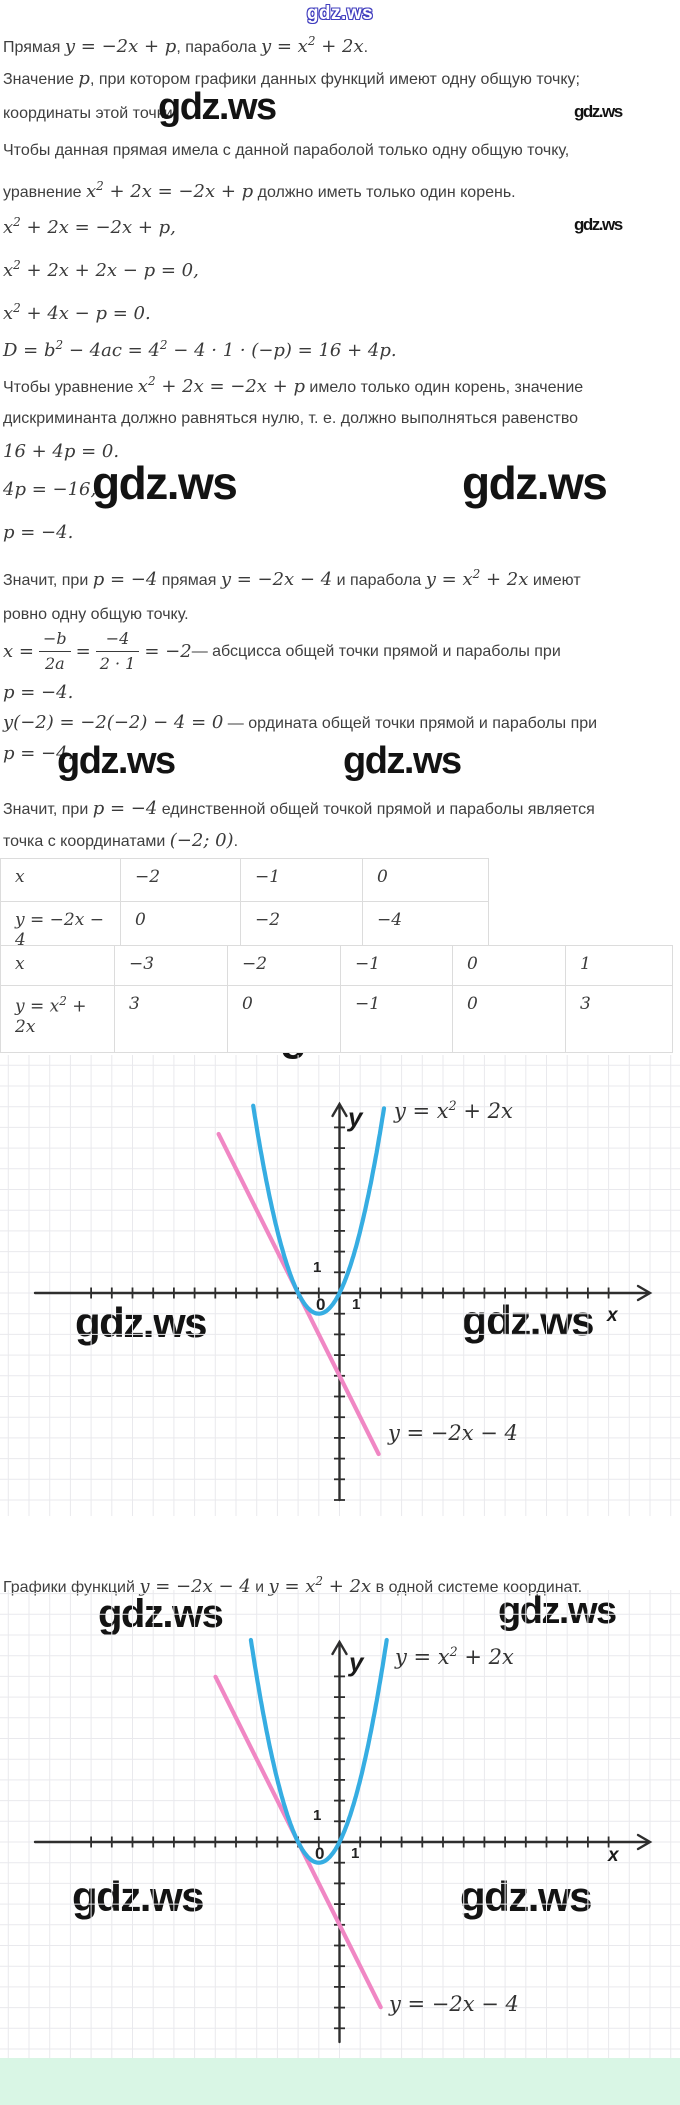 This screenshot has width=680, height=2105. What do you see at coordinates (554, 580) in the screenshot?
I see `text-fragment: имеют` at bounding box center [554, 580].